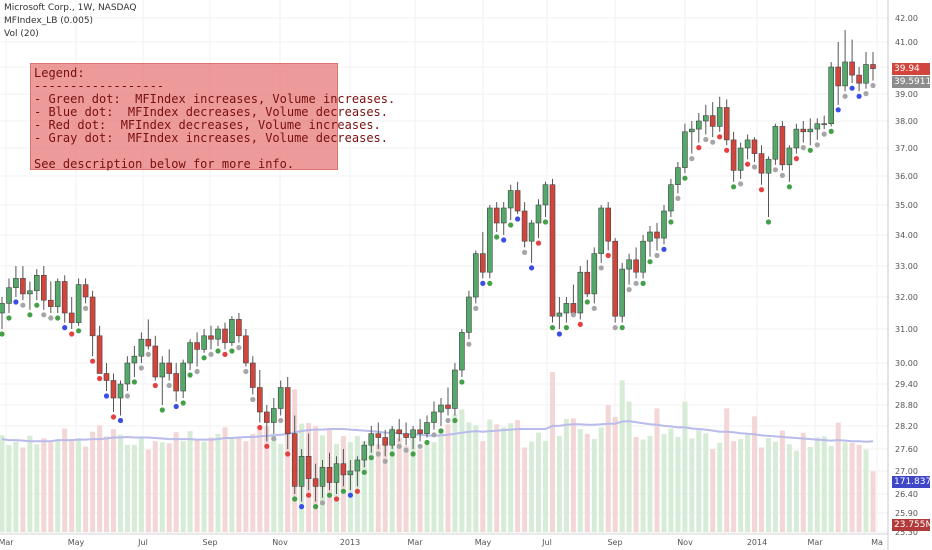 The image size is (932, 550). What do you see at coordinates (906, 471) in the screenshot?
I see `price-tick-label: 27.00` at bounding box center [906, 471].